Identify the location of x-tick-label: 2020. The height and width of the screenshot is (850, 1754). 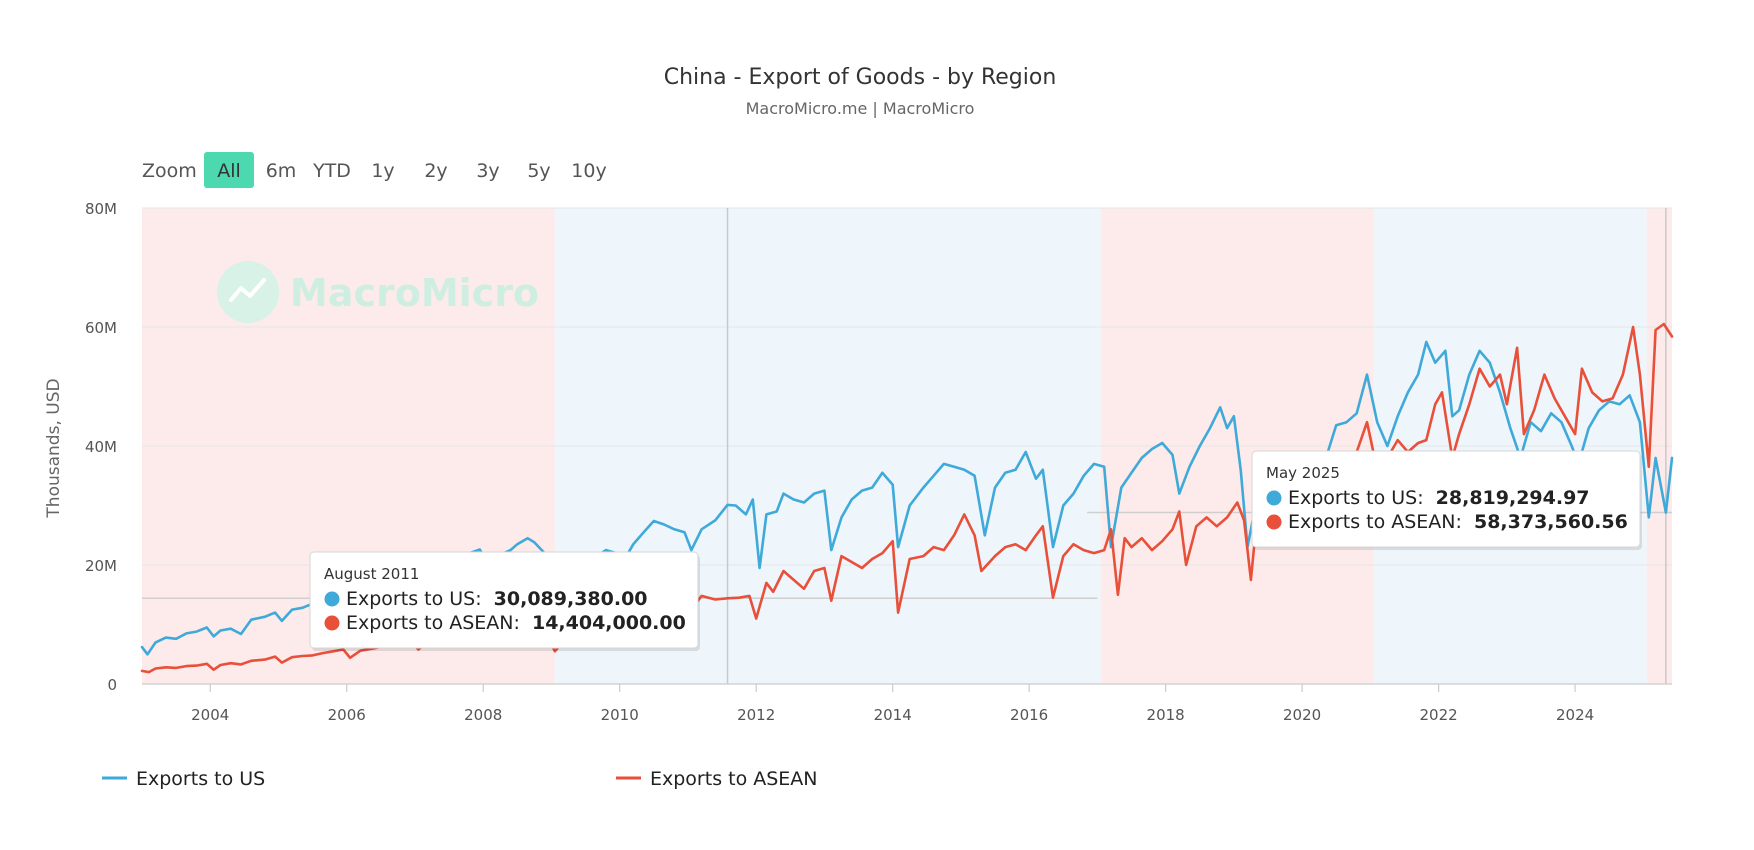
(1302, 715).